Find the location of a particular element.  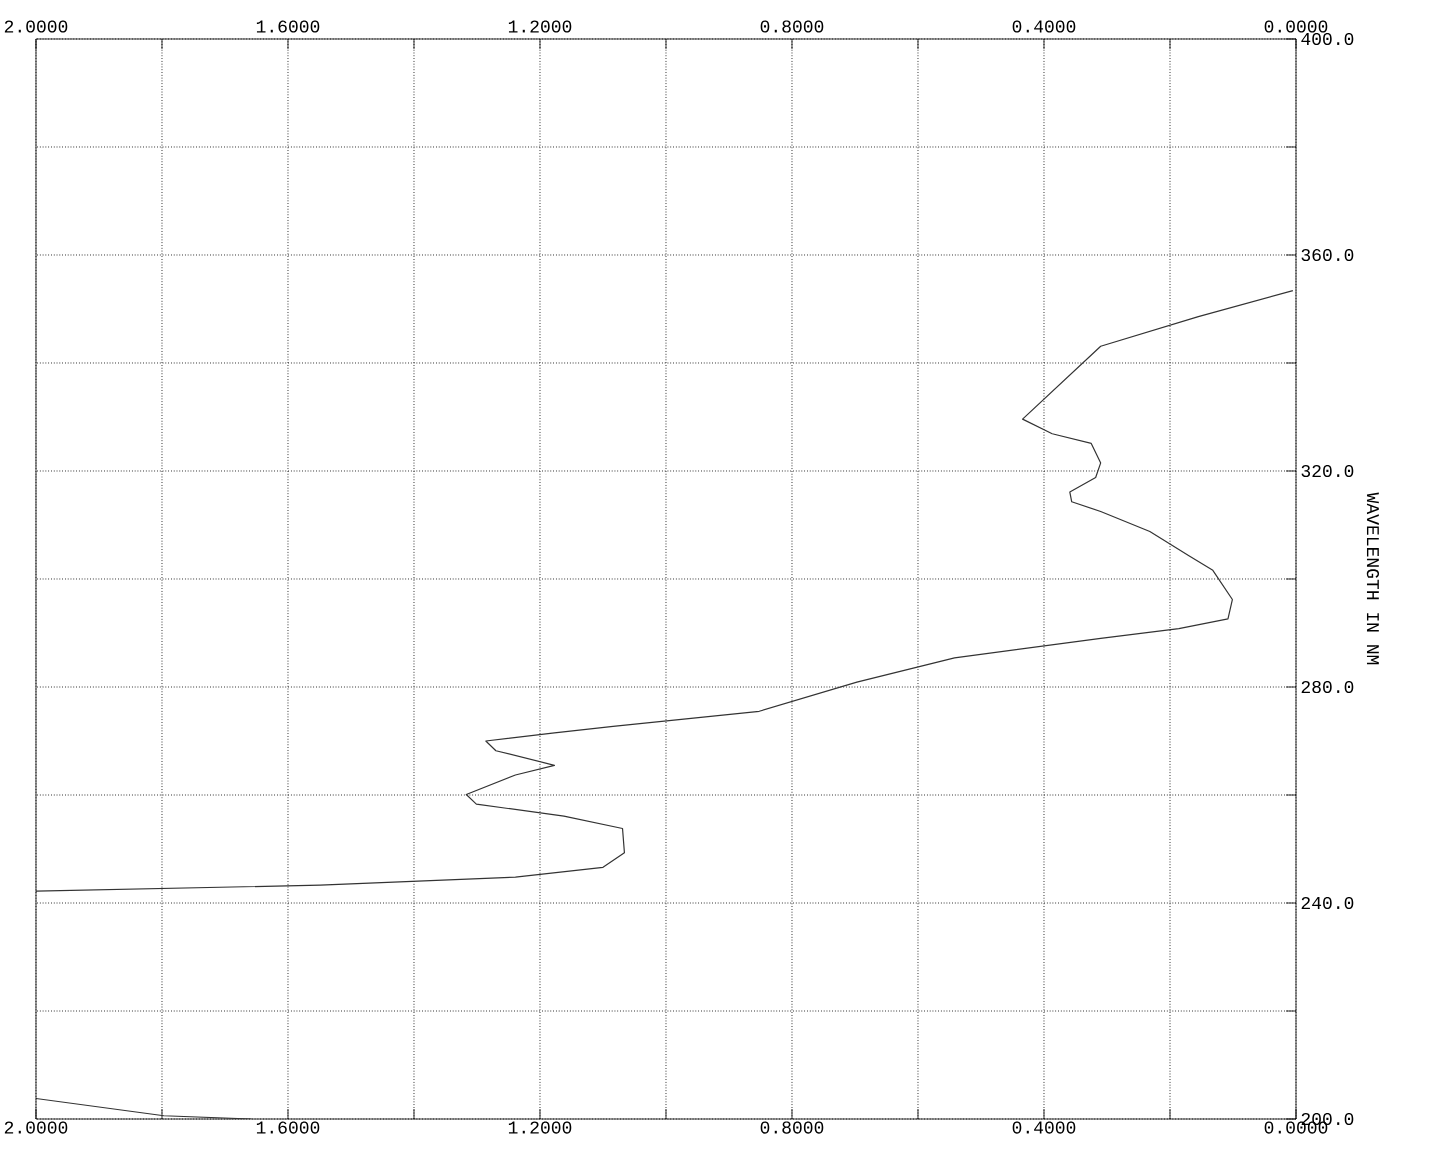

x-tick-label: 0.4000 is located at coordinates (1044, 1127).